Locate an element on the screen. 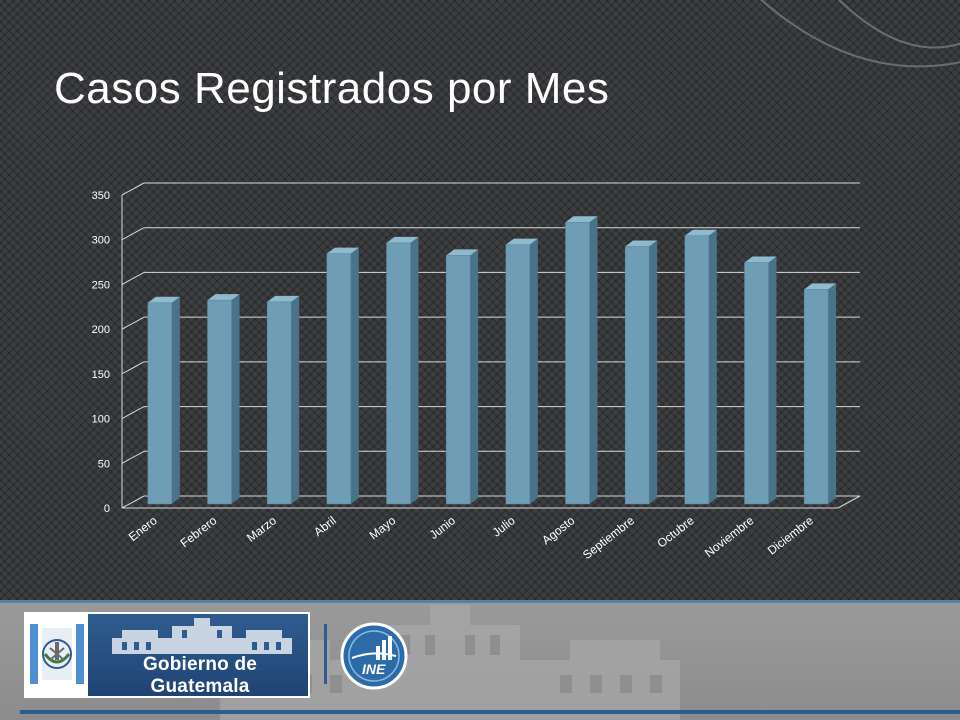  footer-top-line is located at coordinates (480, 601).